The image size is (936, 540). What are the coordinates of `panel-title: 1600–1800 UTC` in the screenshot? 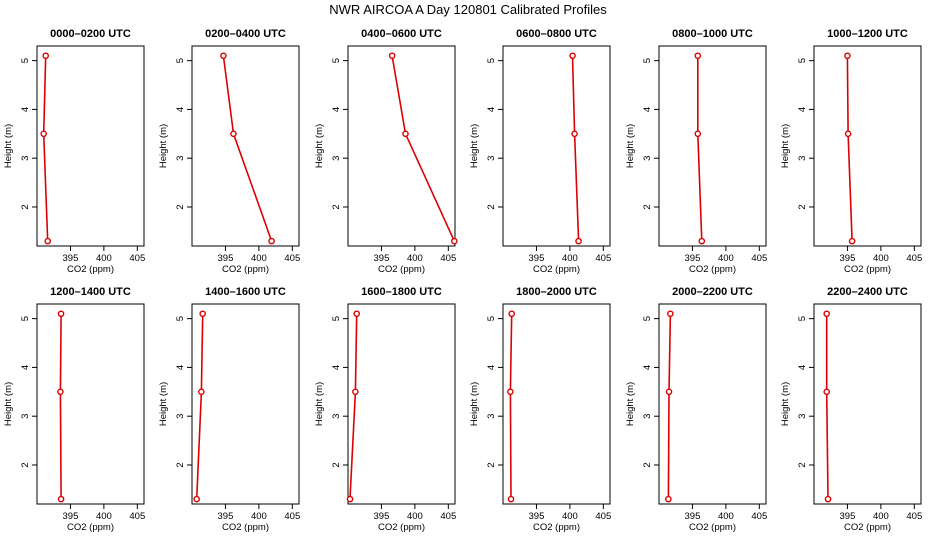 It's located at (401, 292).